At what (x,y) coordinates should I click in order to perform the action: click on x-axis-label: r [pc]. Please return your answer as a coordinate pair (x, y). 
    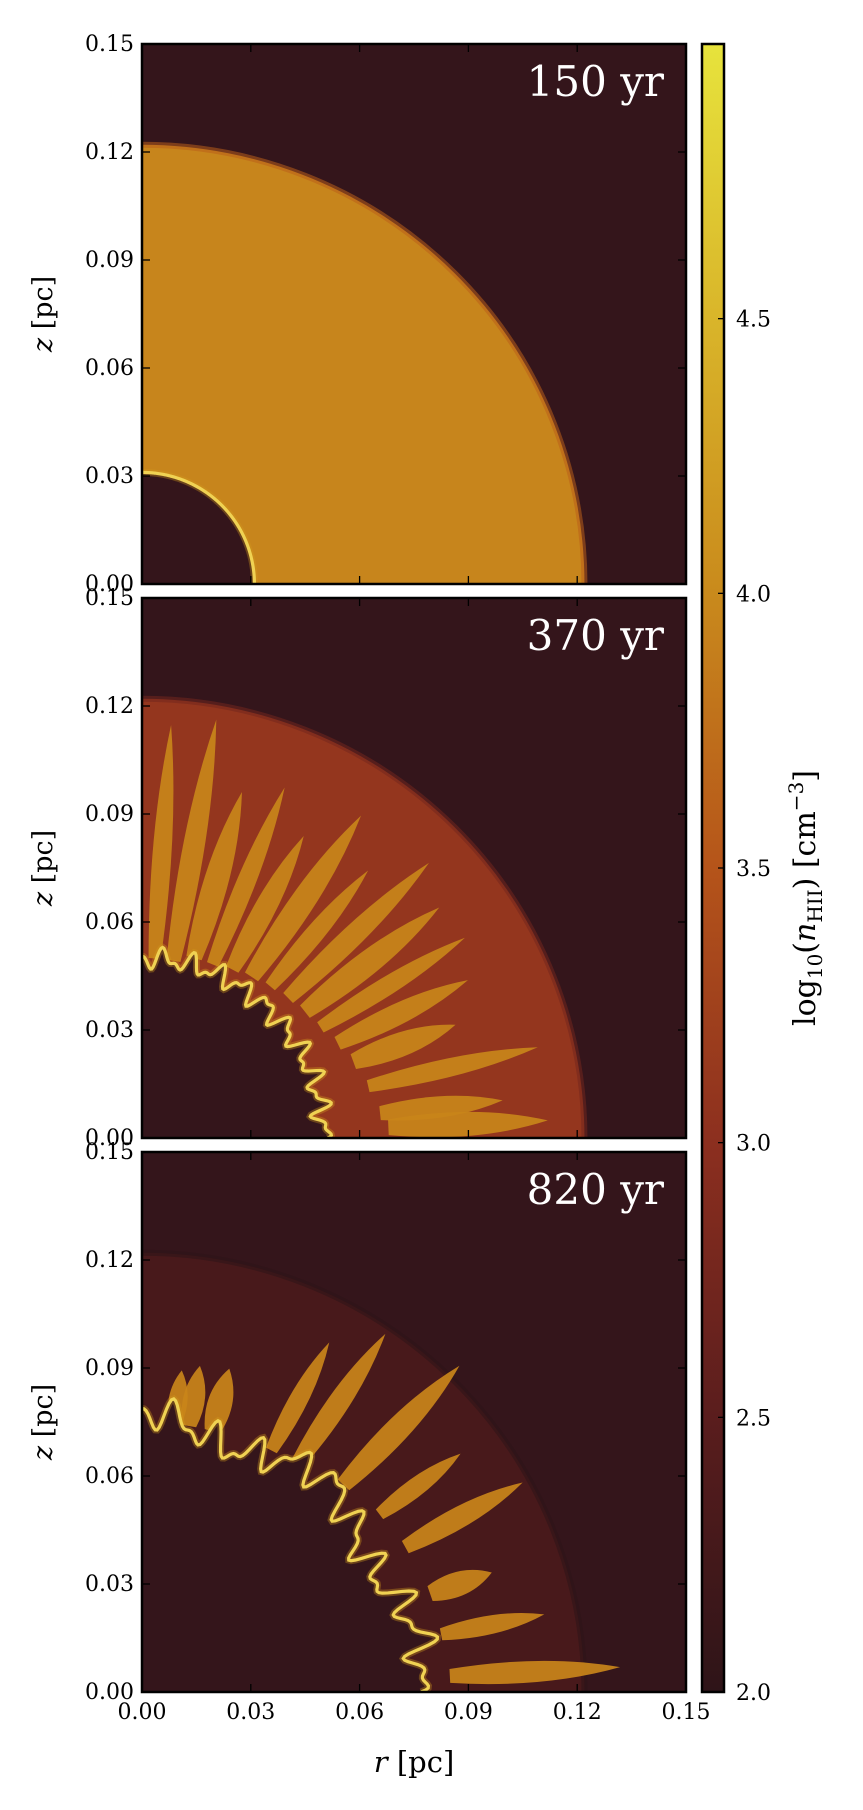
    Looking at the image, I should click on (414, 1762).